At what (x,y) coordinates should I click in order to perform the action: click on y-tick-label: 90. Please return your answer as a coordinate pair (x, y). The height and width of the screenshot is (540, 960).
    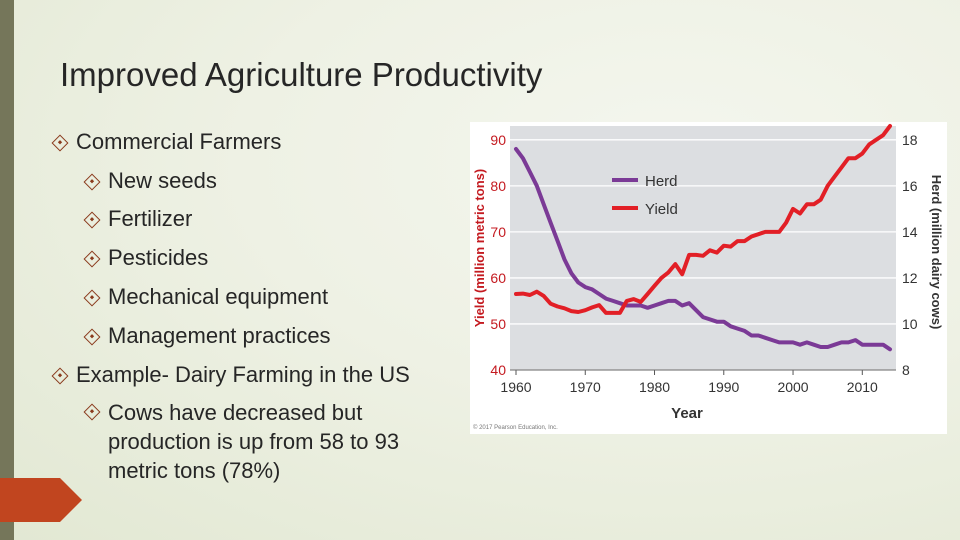
    Looking at the image, I should click on (498, 140).